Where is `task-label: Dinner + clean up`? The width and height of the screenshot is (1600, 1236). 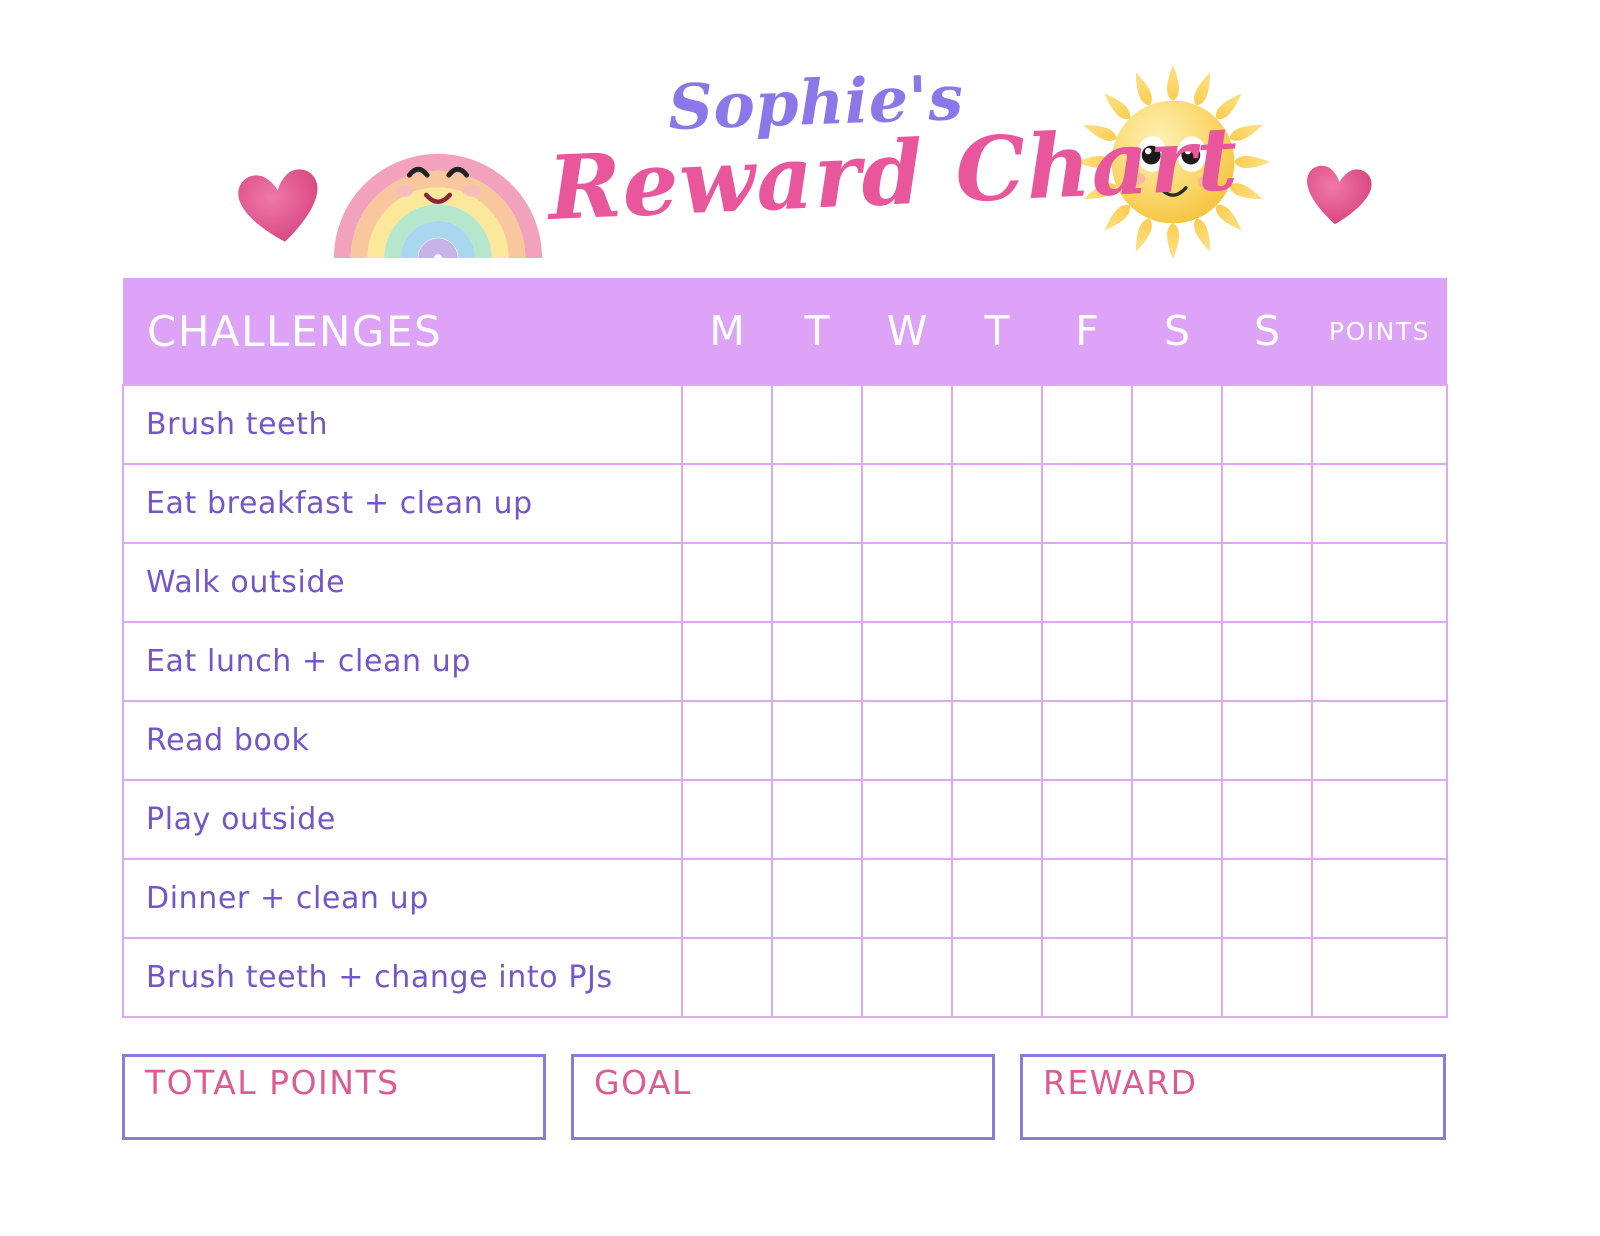
task-label: Dinner + clean up is located at coordinates (402, 898).